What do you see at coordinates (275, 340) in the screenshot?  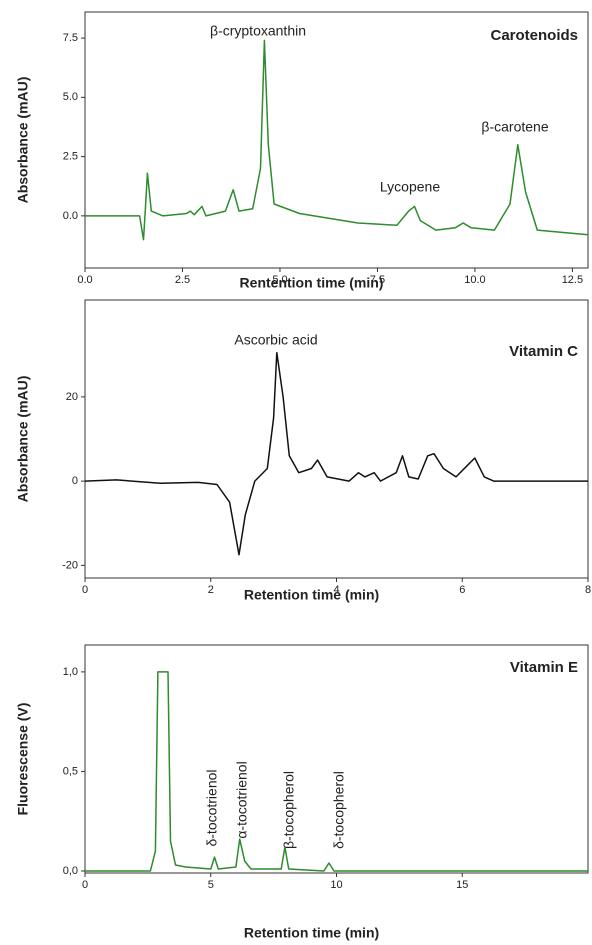 I see `peak-annotation: Ascorbic acid` at bounding box center [275, 340].